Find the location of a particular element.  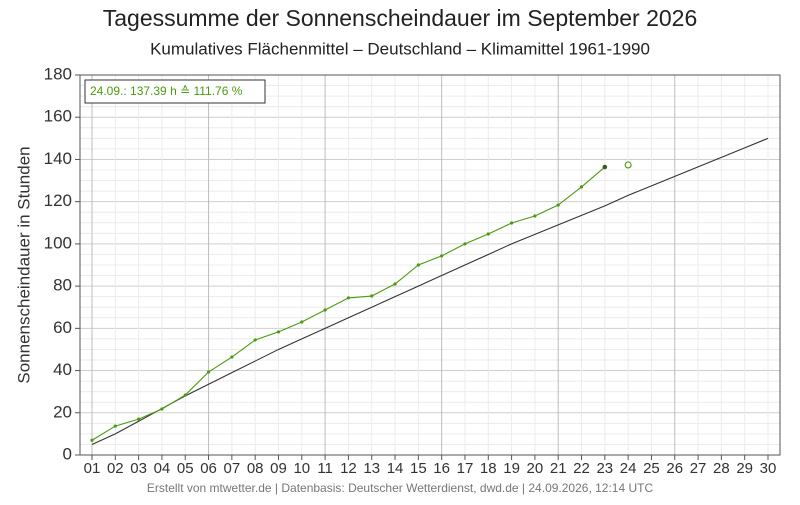

x-tick-label: 03 is located at coordinates (138, 468).